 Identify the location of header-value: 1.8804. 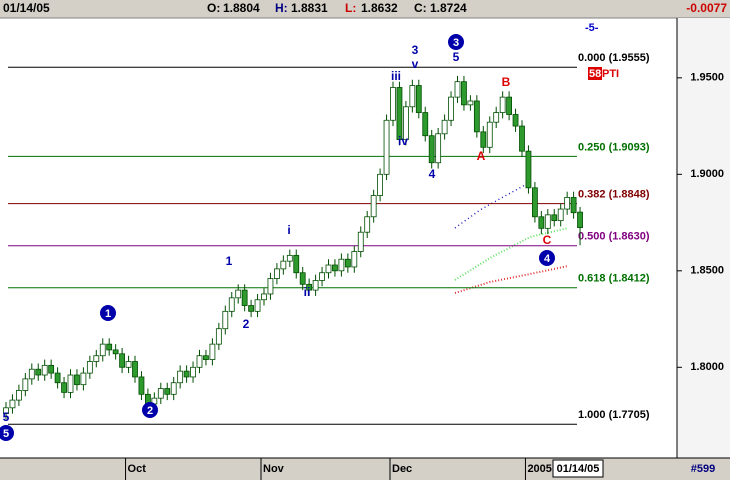
(241, 8).